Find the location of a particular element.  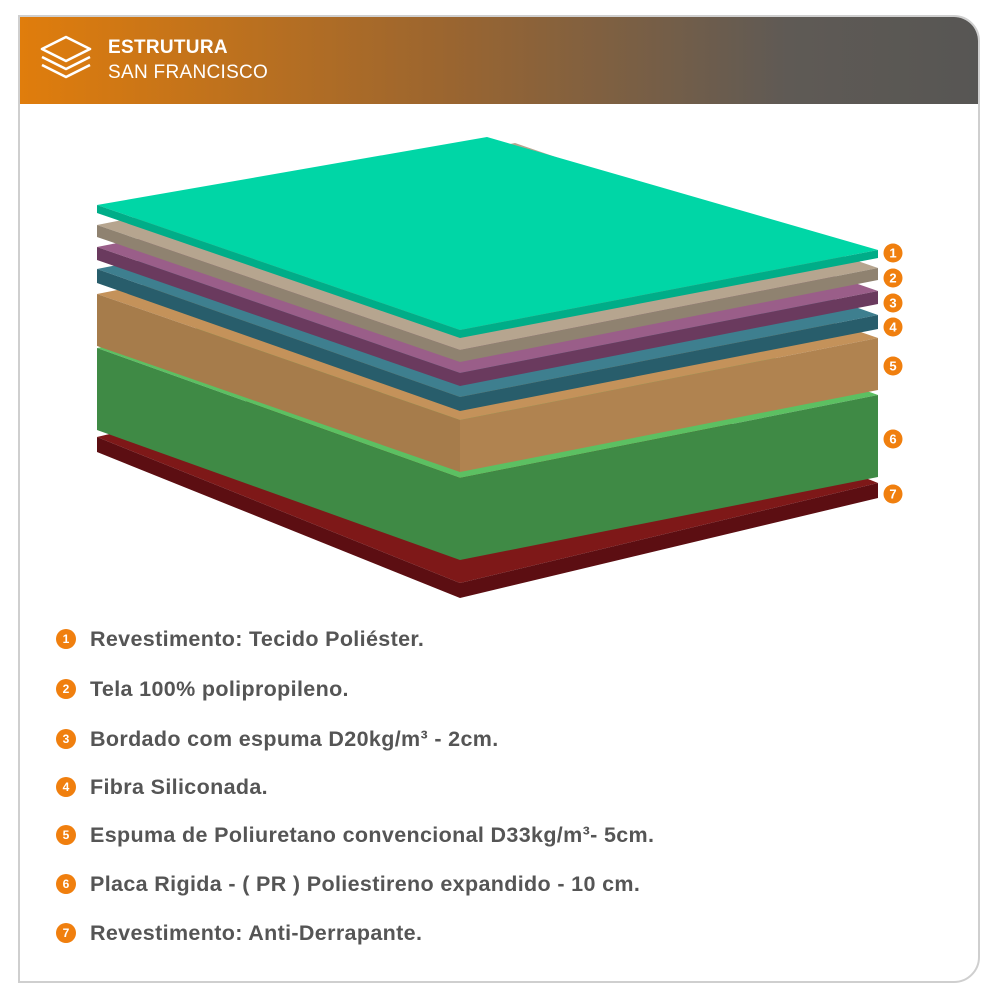

layer-2-badge: 2 is located at coordinates (893, 278).